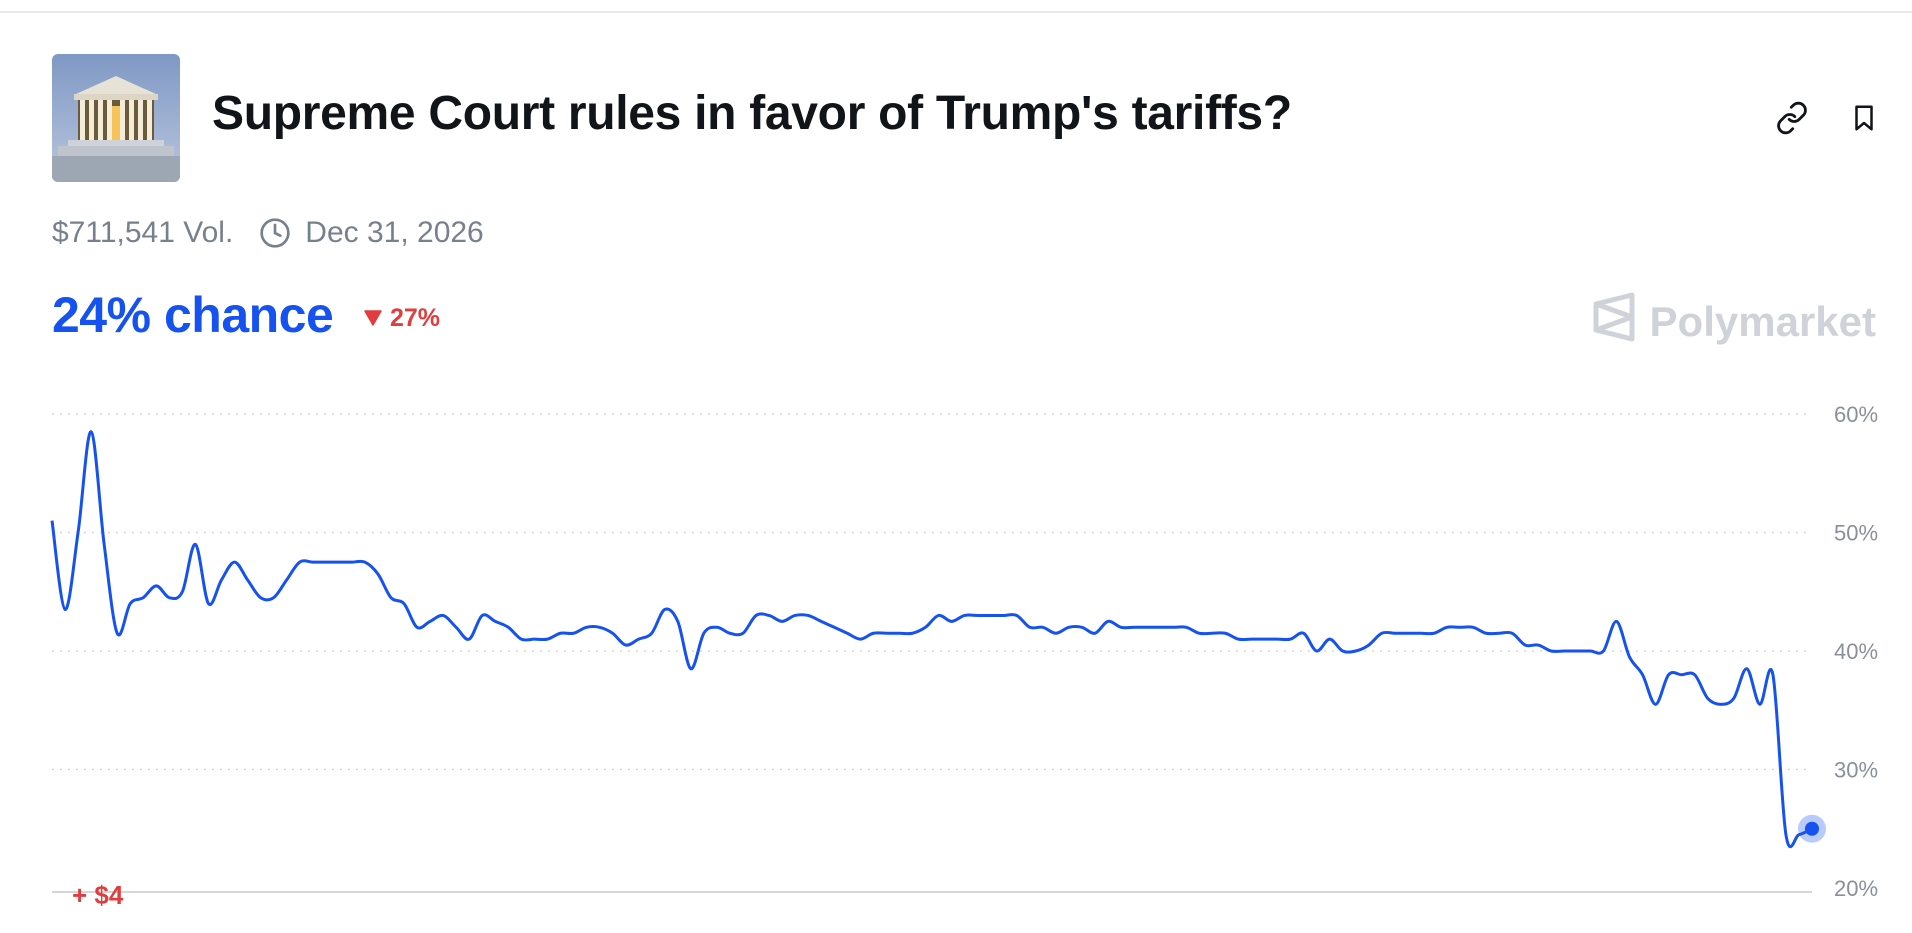 Image resolution: width=1912 pixels, height=933 pixels. Describe the element at coordinates (98, 895) in the screenshot. I see `pnl-label: + $4` at that location.